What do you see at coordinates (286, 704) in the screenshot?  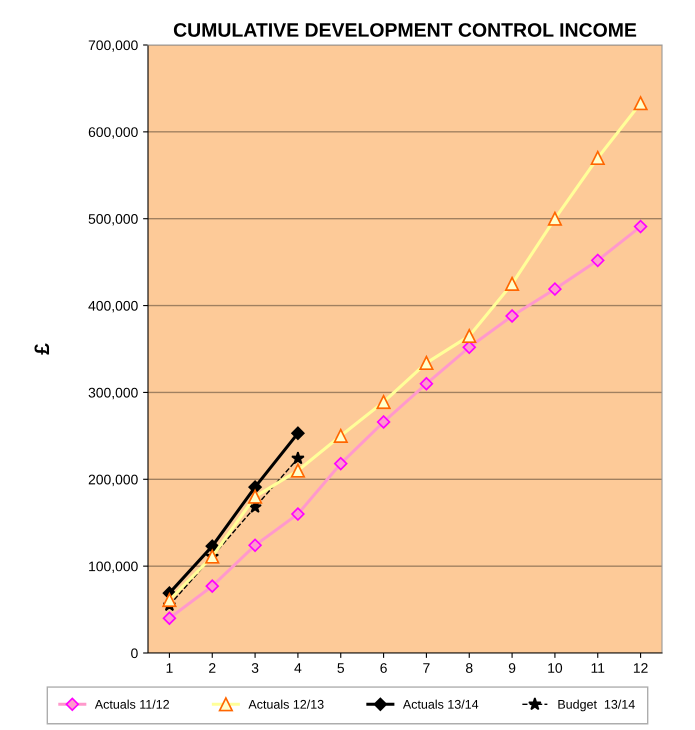 I see `legend-label: Actuals 12/13` at bounding box center [286, 704].